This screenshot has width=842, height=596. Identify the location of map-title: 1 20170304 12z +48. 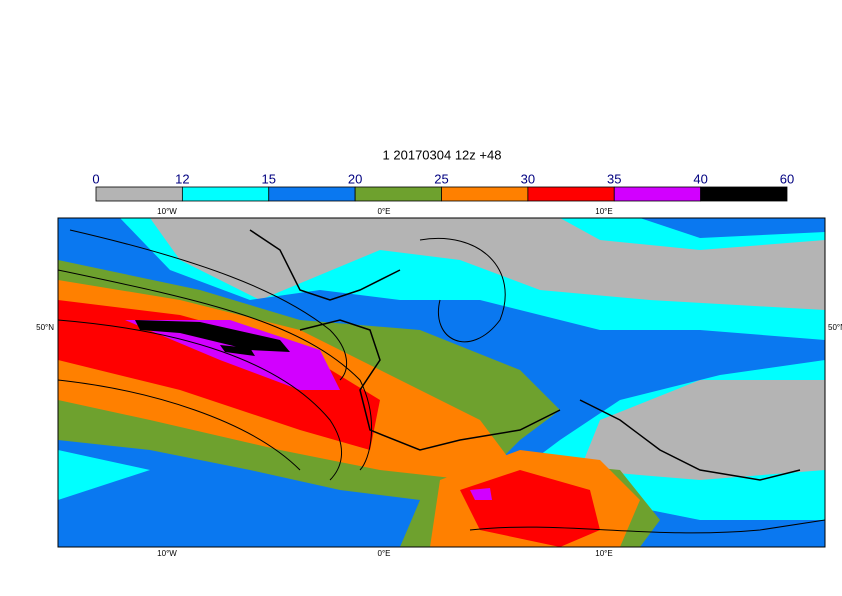
(442, 154).